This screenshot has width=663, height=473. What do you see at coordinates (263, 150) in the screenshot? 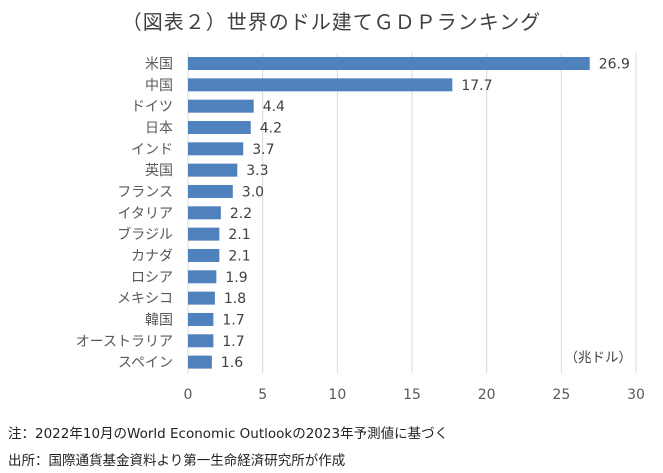
I see `data-label: 3.7` at bounding box center [263, 150].